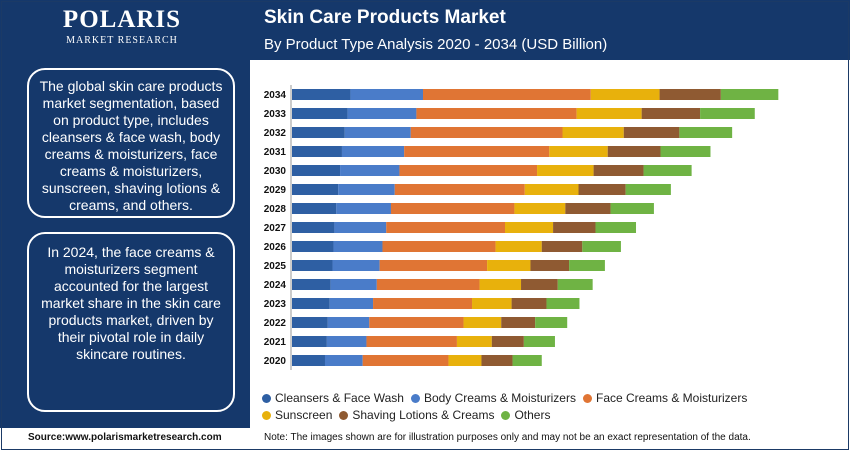  I want to click on chart-title: Skin Care Products Market, so click(385, 17).